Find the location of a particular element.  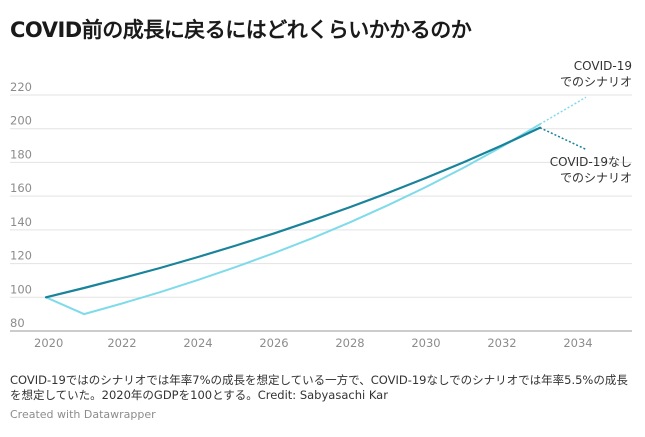

y-tick-label-100: 100 is located at coordinates (21, 289).